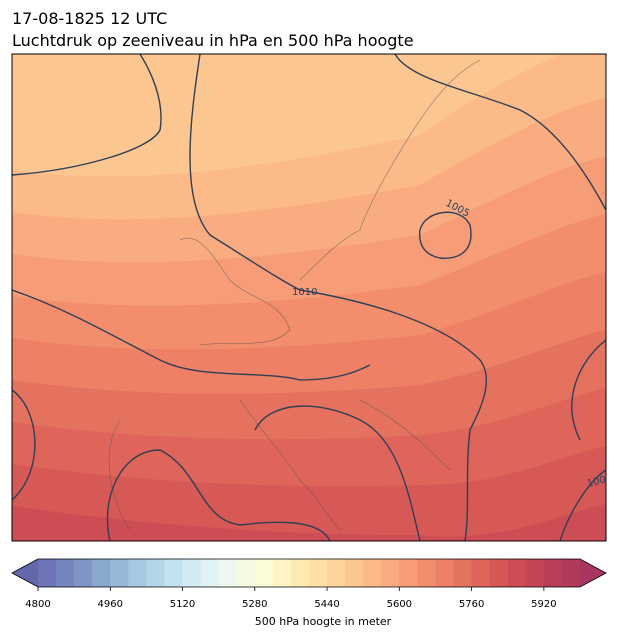  What do you see at coordinates (182, 604) in the screenshot?
I see `colorbar-tick-label: 5120` at bounding box center [182, 604].